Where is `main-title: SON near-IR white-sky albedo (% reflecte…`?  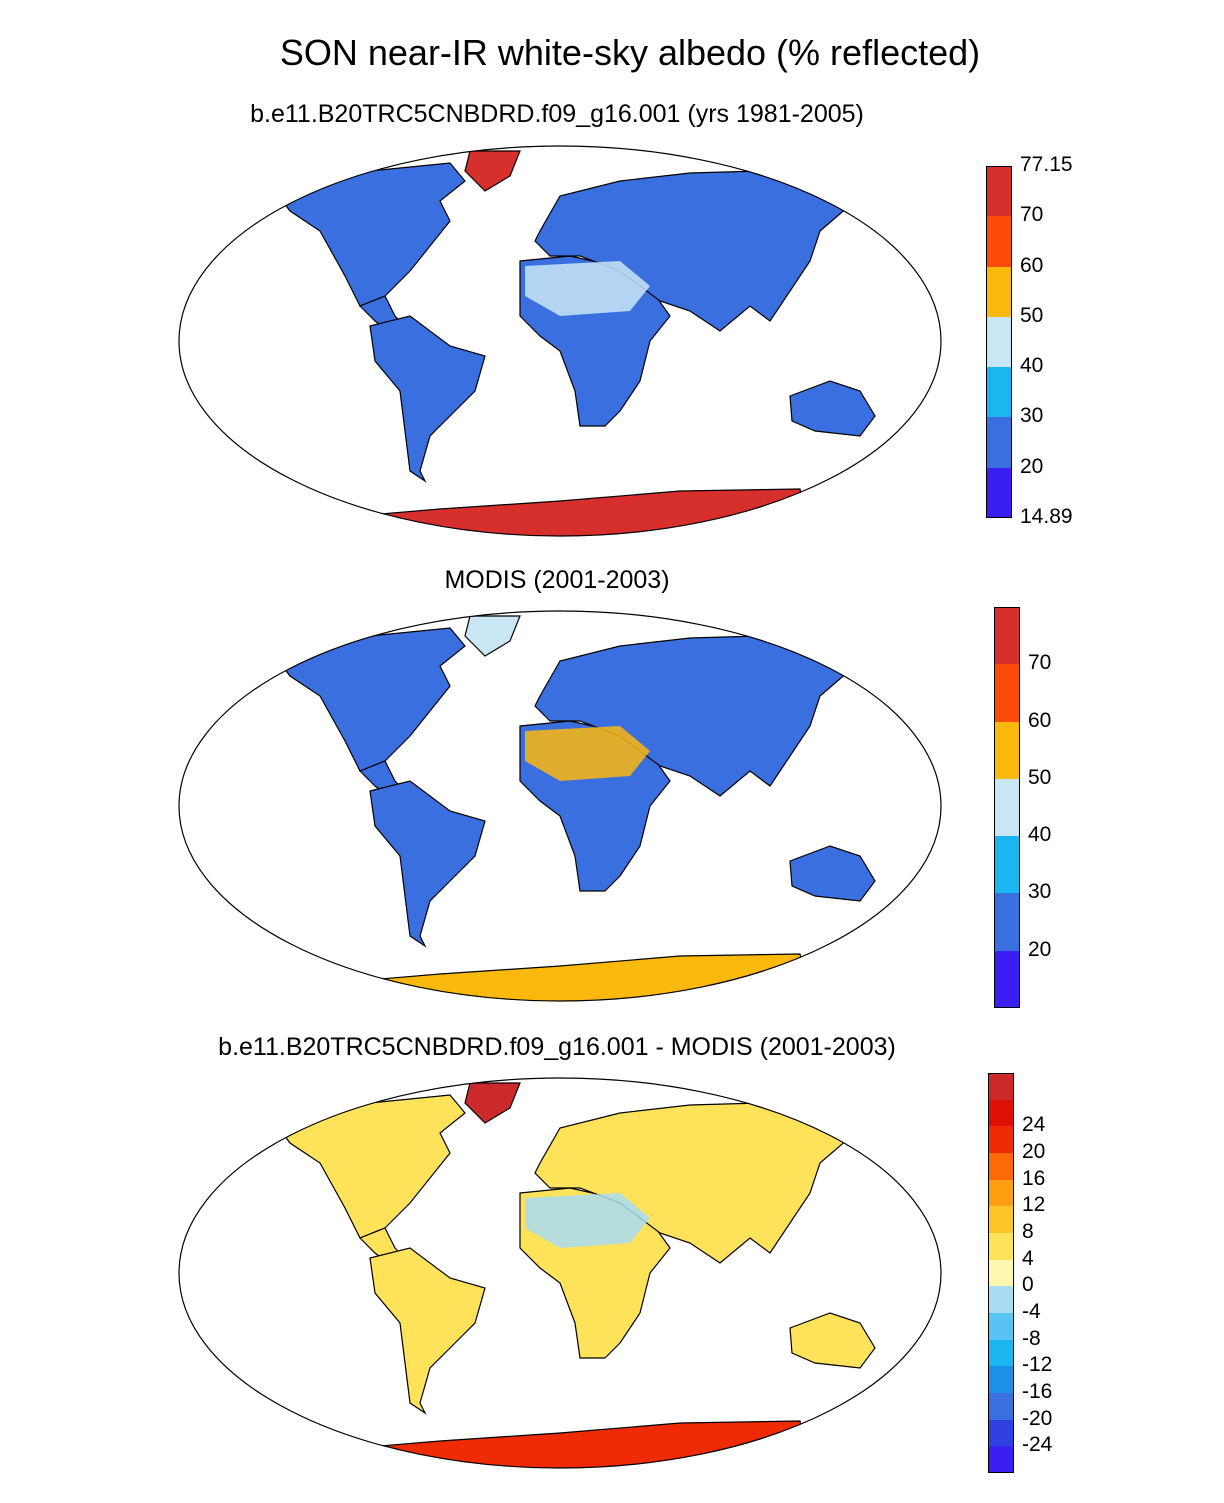
main-title: SON near-IR white-sky albedo (% reflecte… is located at coordinates (630, 52).